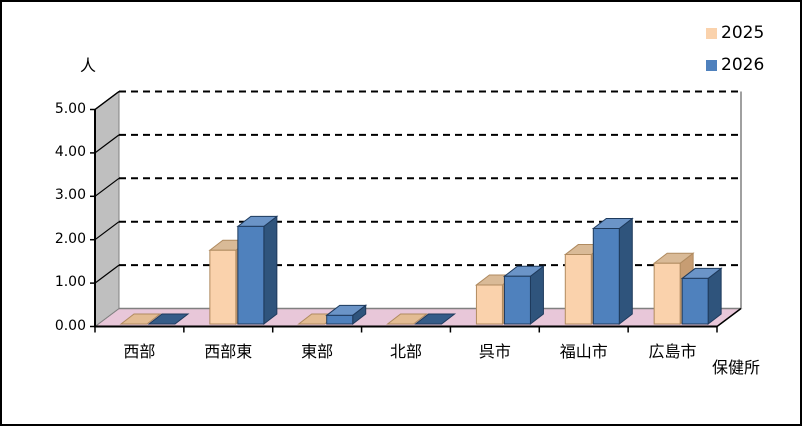 The image size is (802, 426). Describe the element at coordinates (87, 65) in the screenshot. I see `y-axis-title: 人` at that location.